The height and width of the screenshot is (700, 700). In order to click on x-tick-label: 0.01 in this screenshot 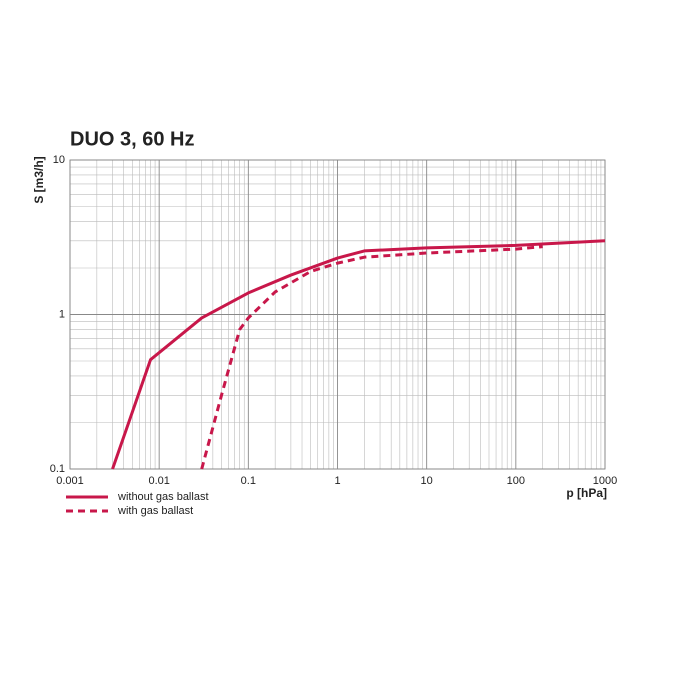, I will do `click(158, 481)`.